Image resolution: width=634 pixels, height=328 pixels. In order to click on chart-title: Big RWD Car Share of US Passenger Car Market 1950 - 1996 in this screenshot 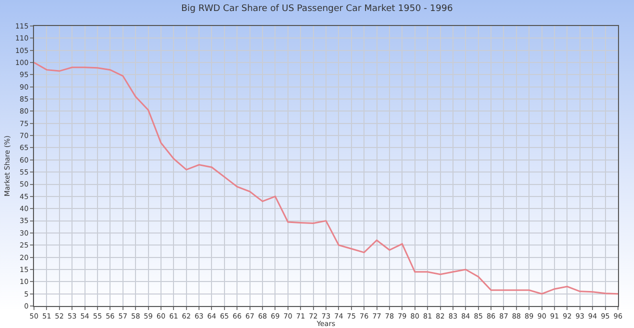, I will do `click(317, 9)`.